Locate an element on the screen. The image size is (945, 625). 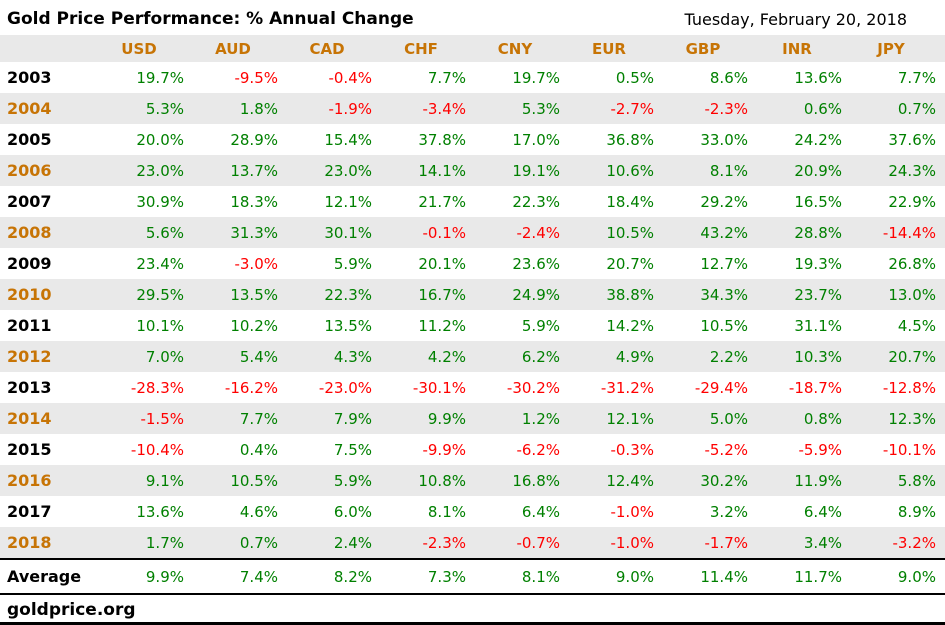
value-cell: 16.5% is located at coordinates (818, 201).